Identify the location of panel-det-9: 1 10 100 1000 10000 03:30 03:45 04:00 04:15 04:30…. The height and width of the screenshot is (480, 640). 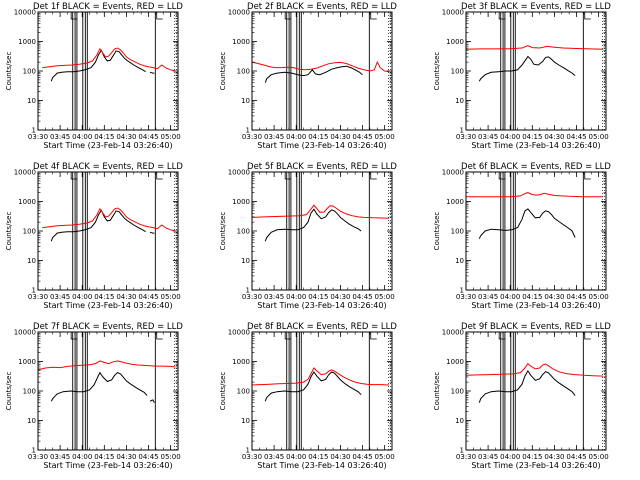
(522, 396).